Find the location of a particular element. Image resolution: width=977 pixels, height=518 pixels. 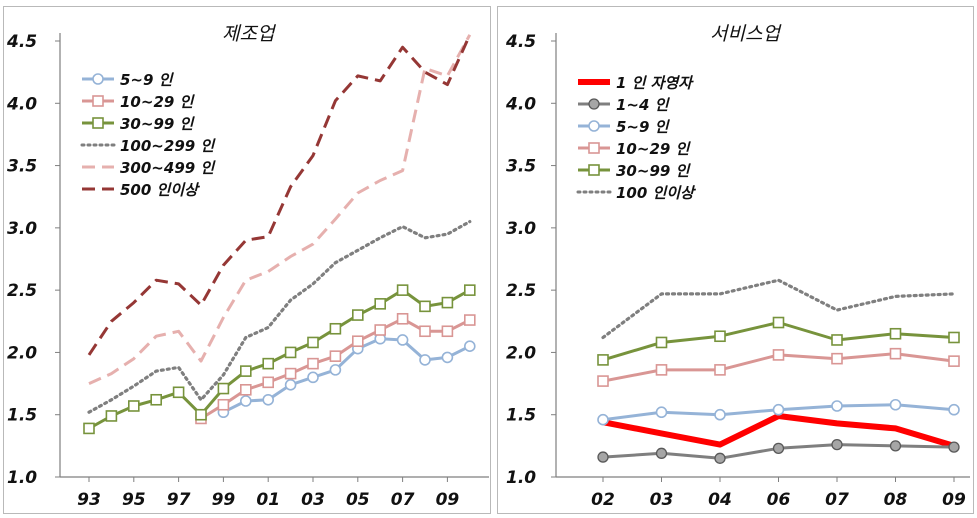

x-tick-label: 07 is located at coordinates (837, 500).